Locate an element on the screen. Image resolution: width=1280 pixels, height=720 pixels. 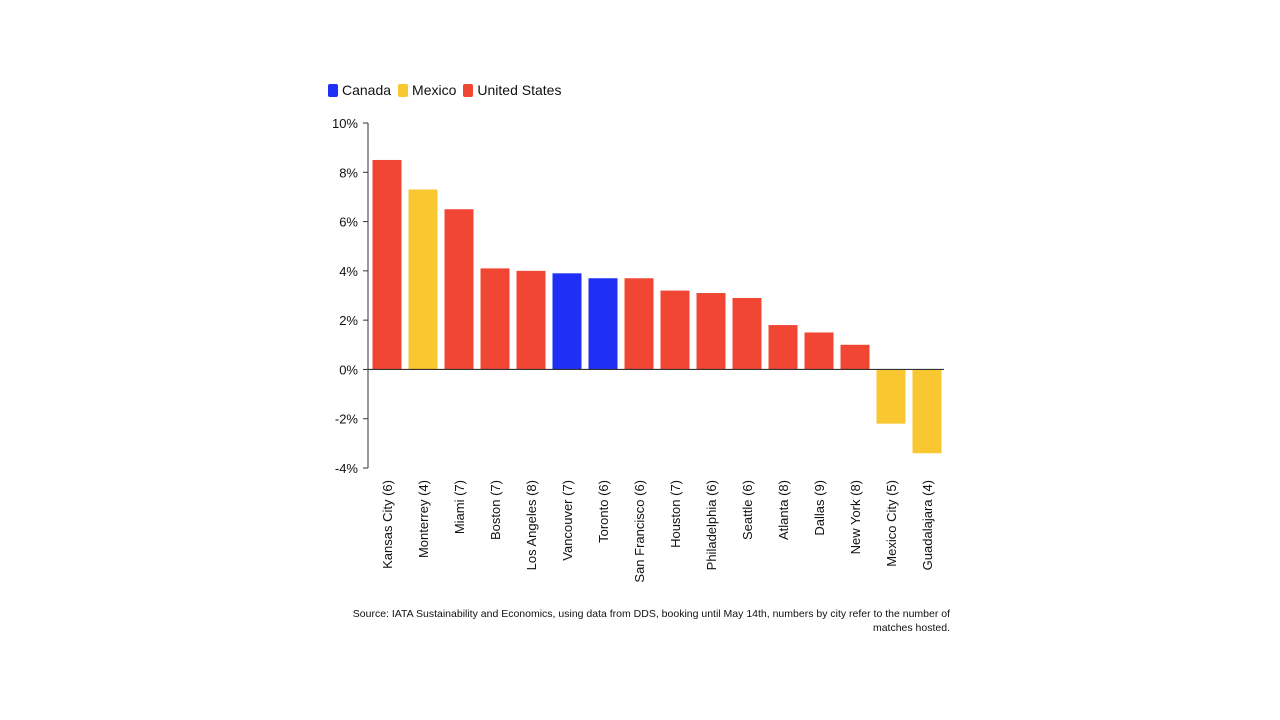
legend-item: Mexico is located at coordinates (427, 90).